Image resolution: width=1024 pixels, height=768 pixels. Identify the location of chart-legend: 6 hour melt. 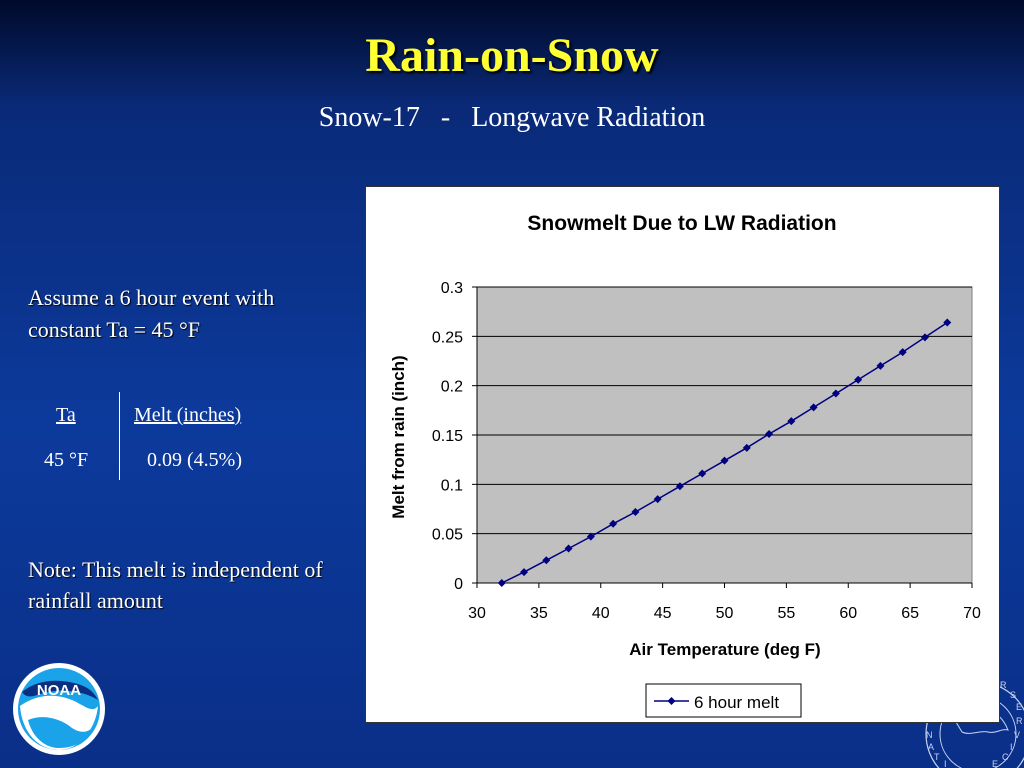
(723, 700).